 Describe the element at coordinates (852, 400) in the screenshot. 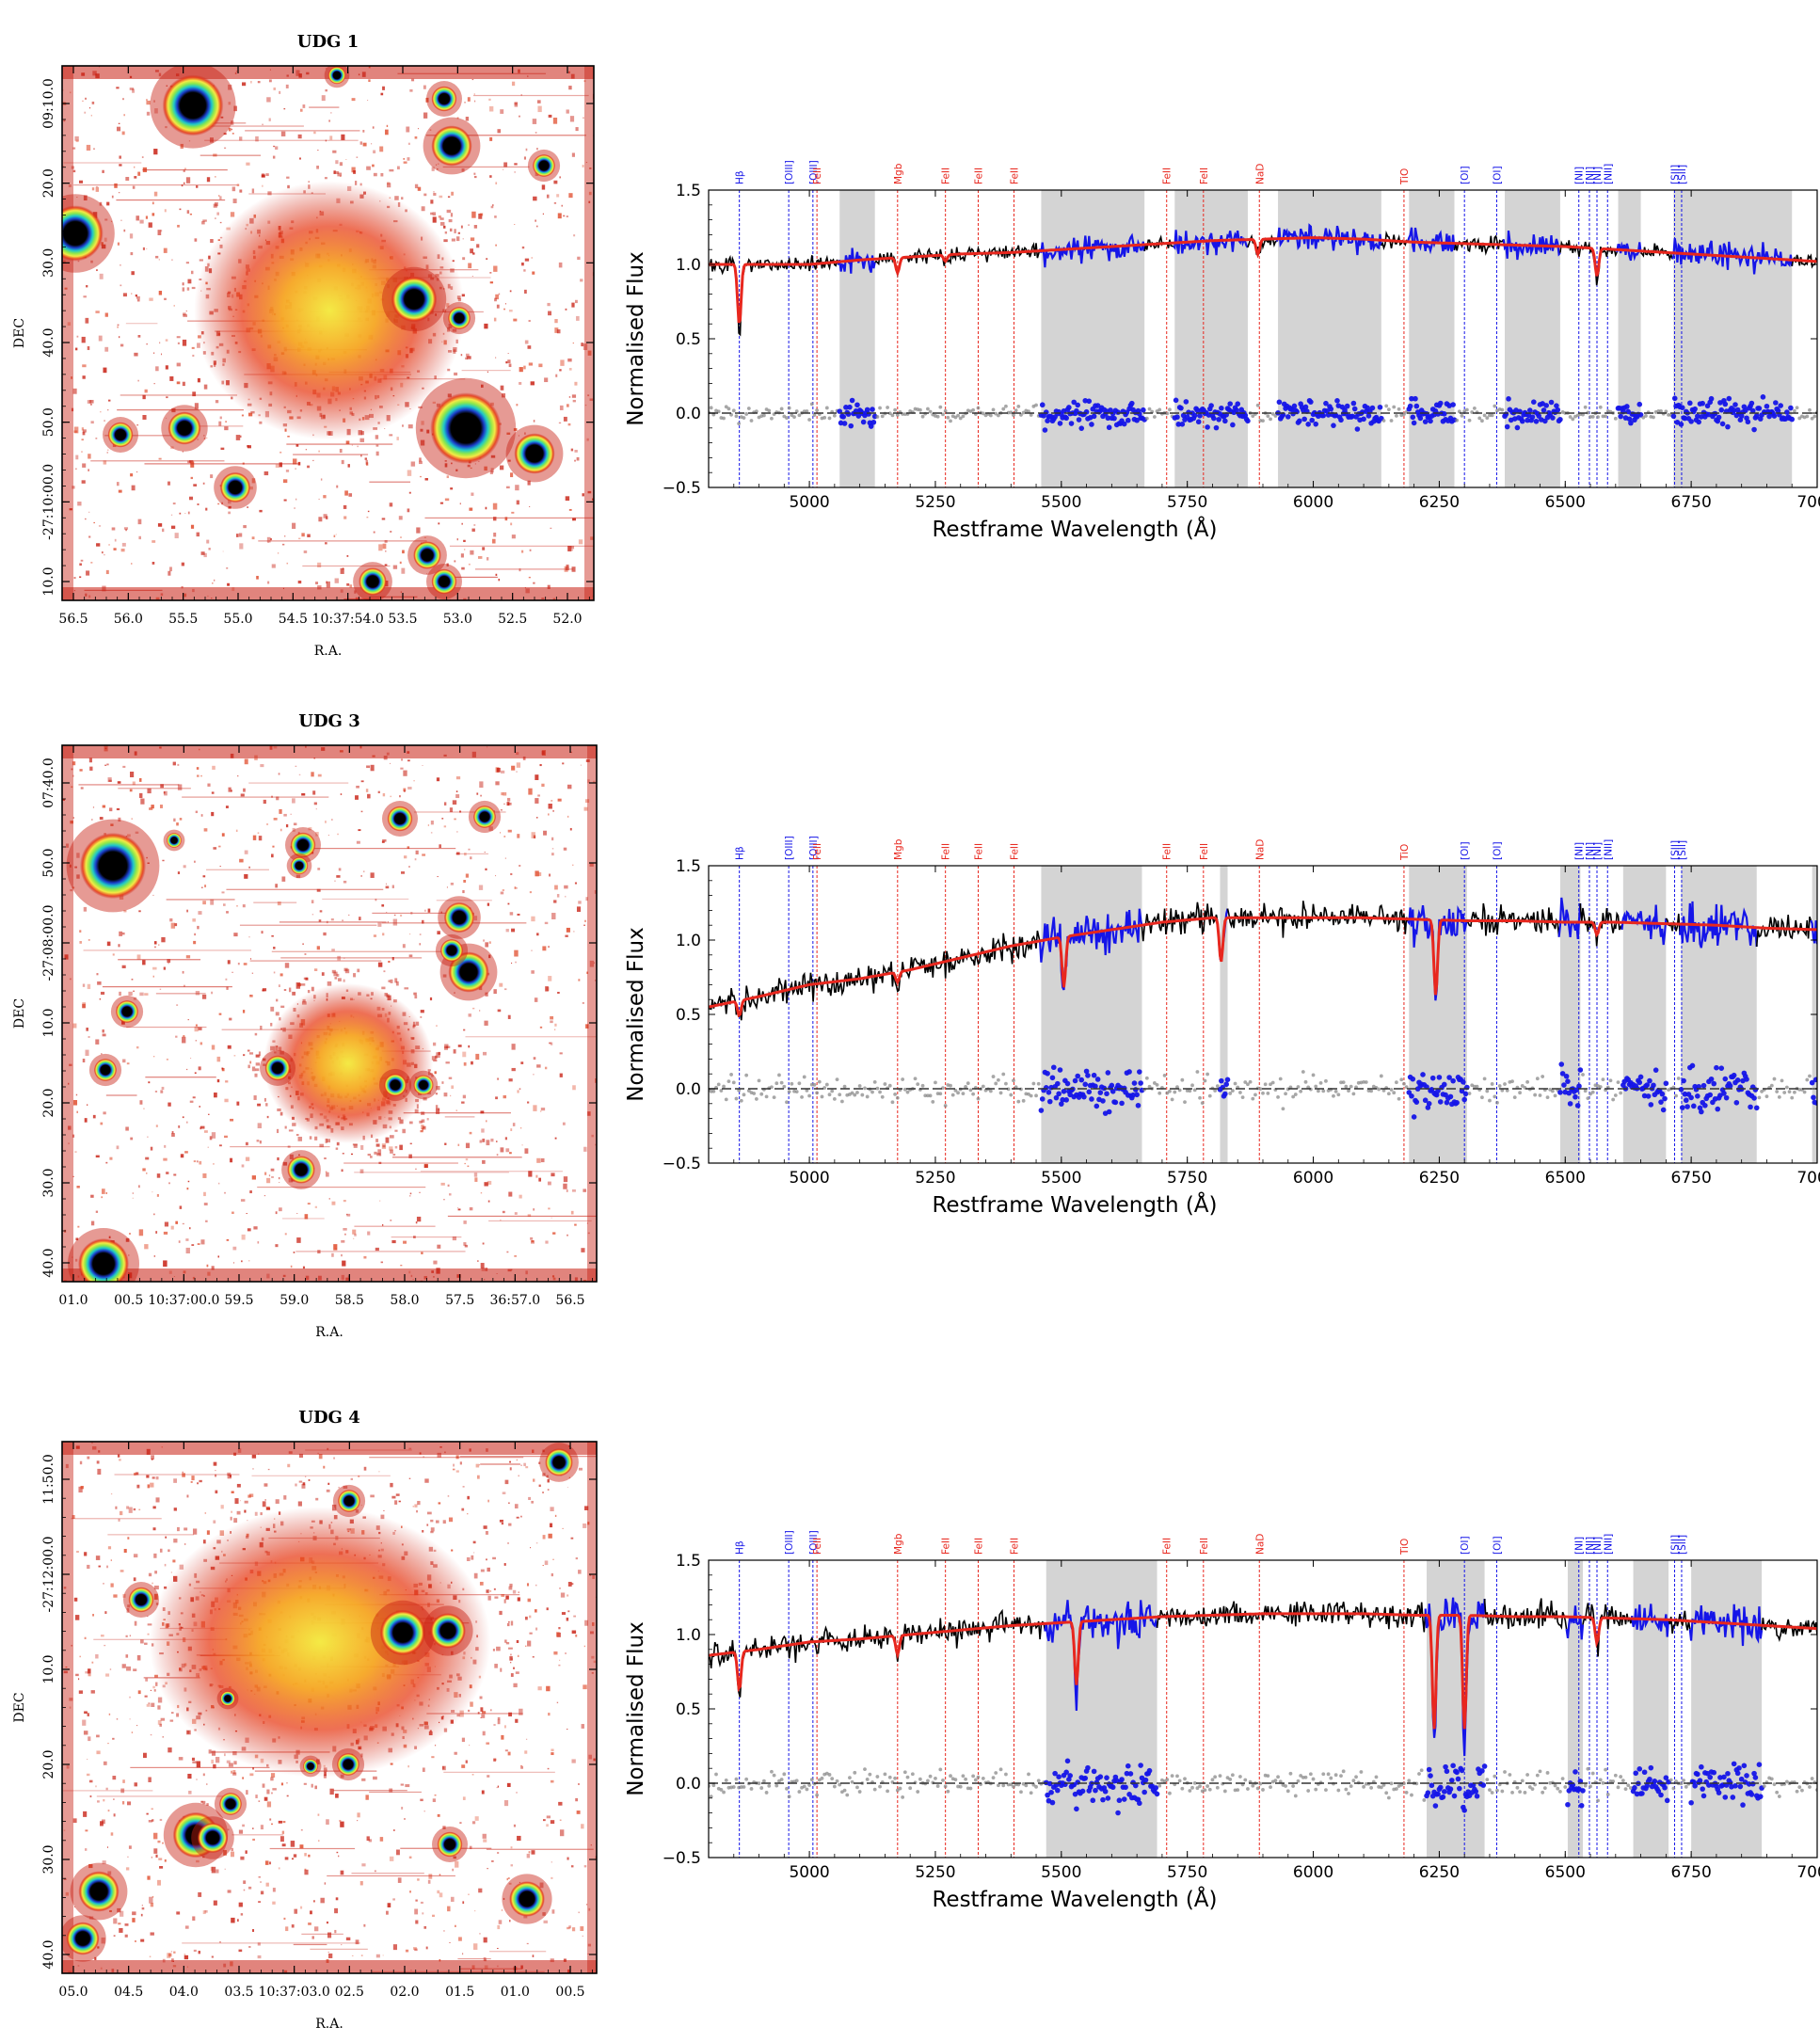

I see `residual-point-masked` at that location.